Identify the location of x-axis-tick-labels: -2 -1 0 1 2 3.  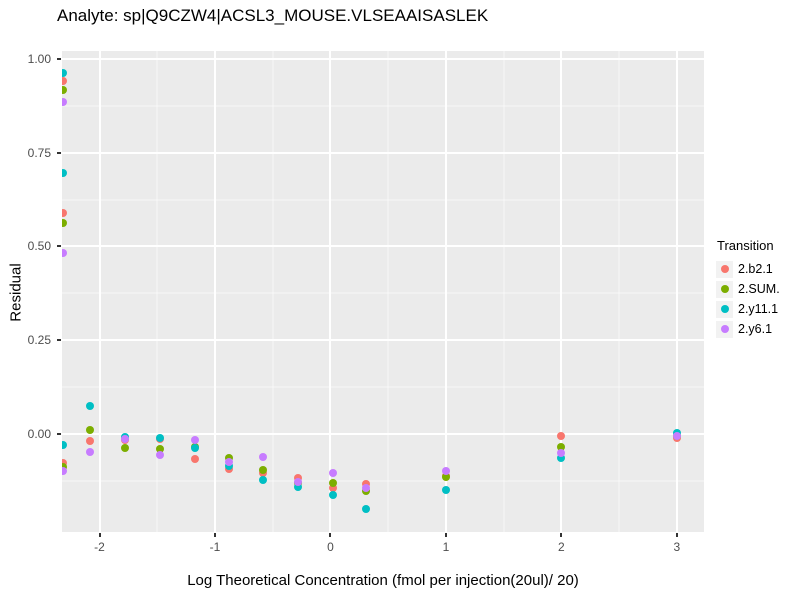
(383, 548).